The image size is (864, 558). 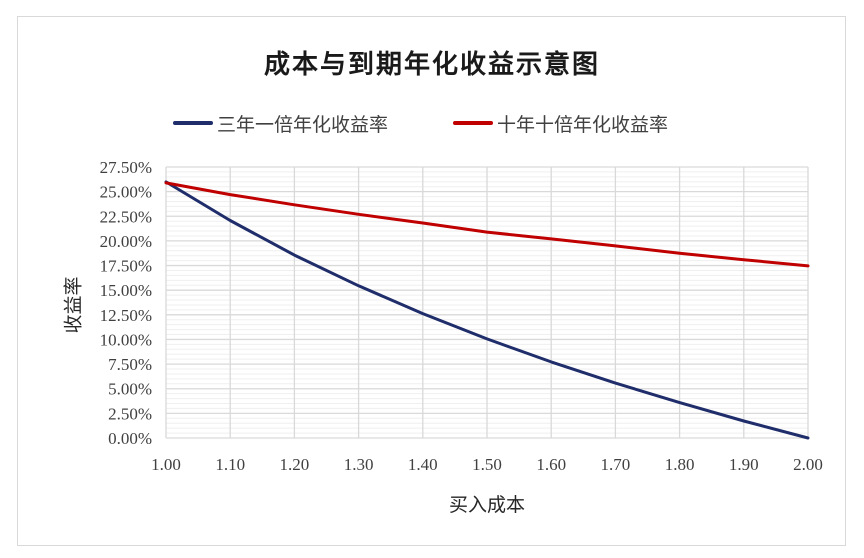 I want to click on legend: 三年一倍年化收益率 十年十倍年化收益率, so click(x=432, y=123).